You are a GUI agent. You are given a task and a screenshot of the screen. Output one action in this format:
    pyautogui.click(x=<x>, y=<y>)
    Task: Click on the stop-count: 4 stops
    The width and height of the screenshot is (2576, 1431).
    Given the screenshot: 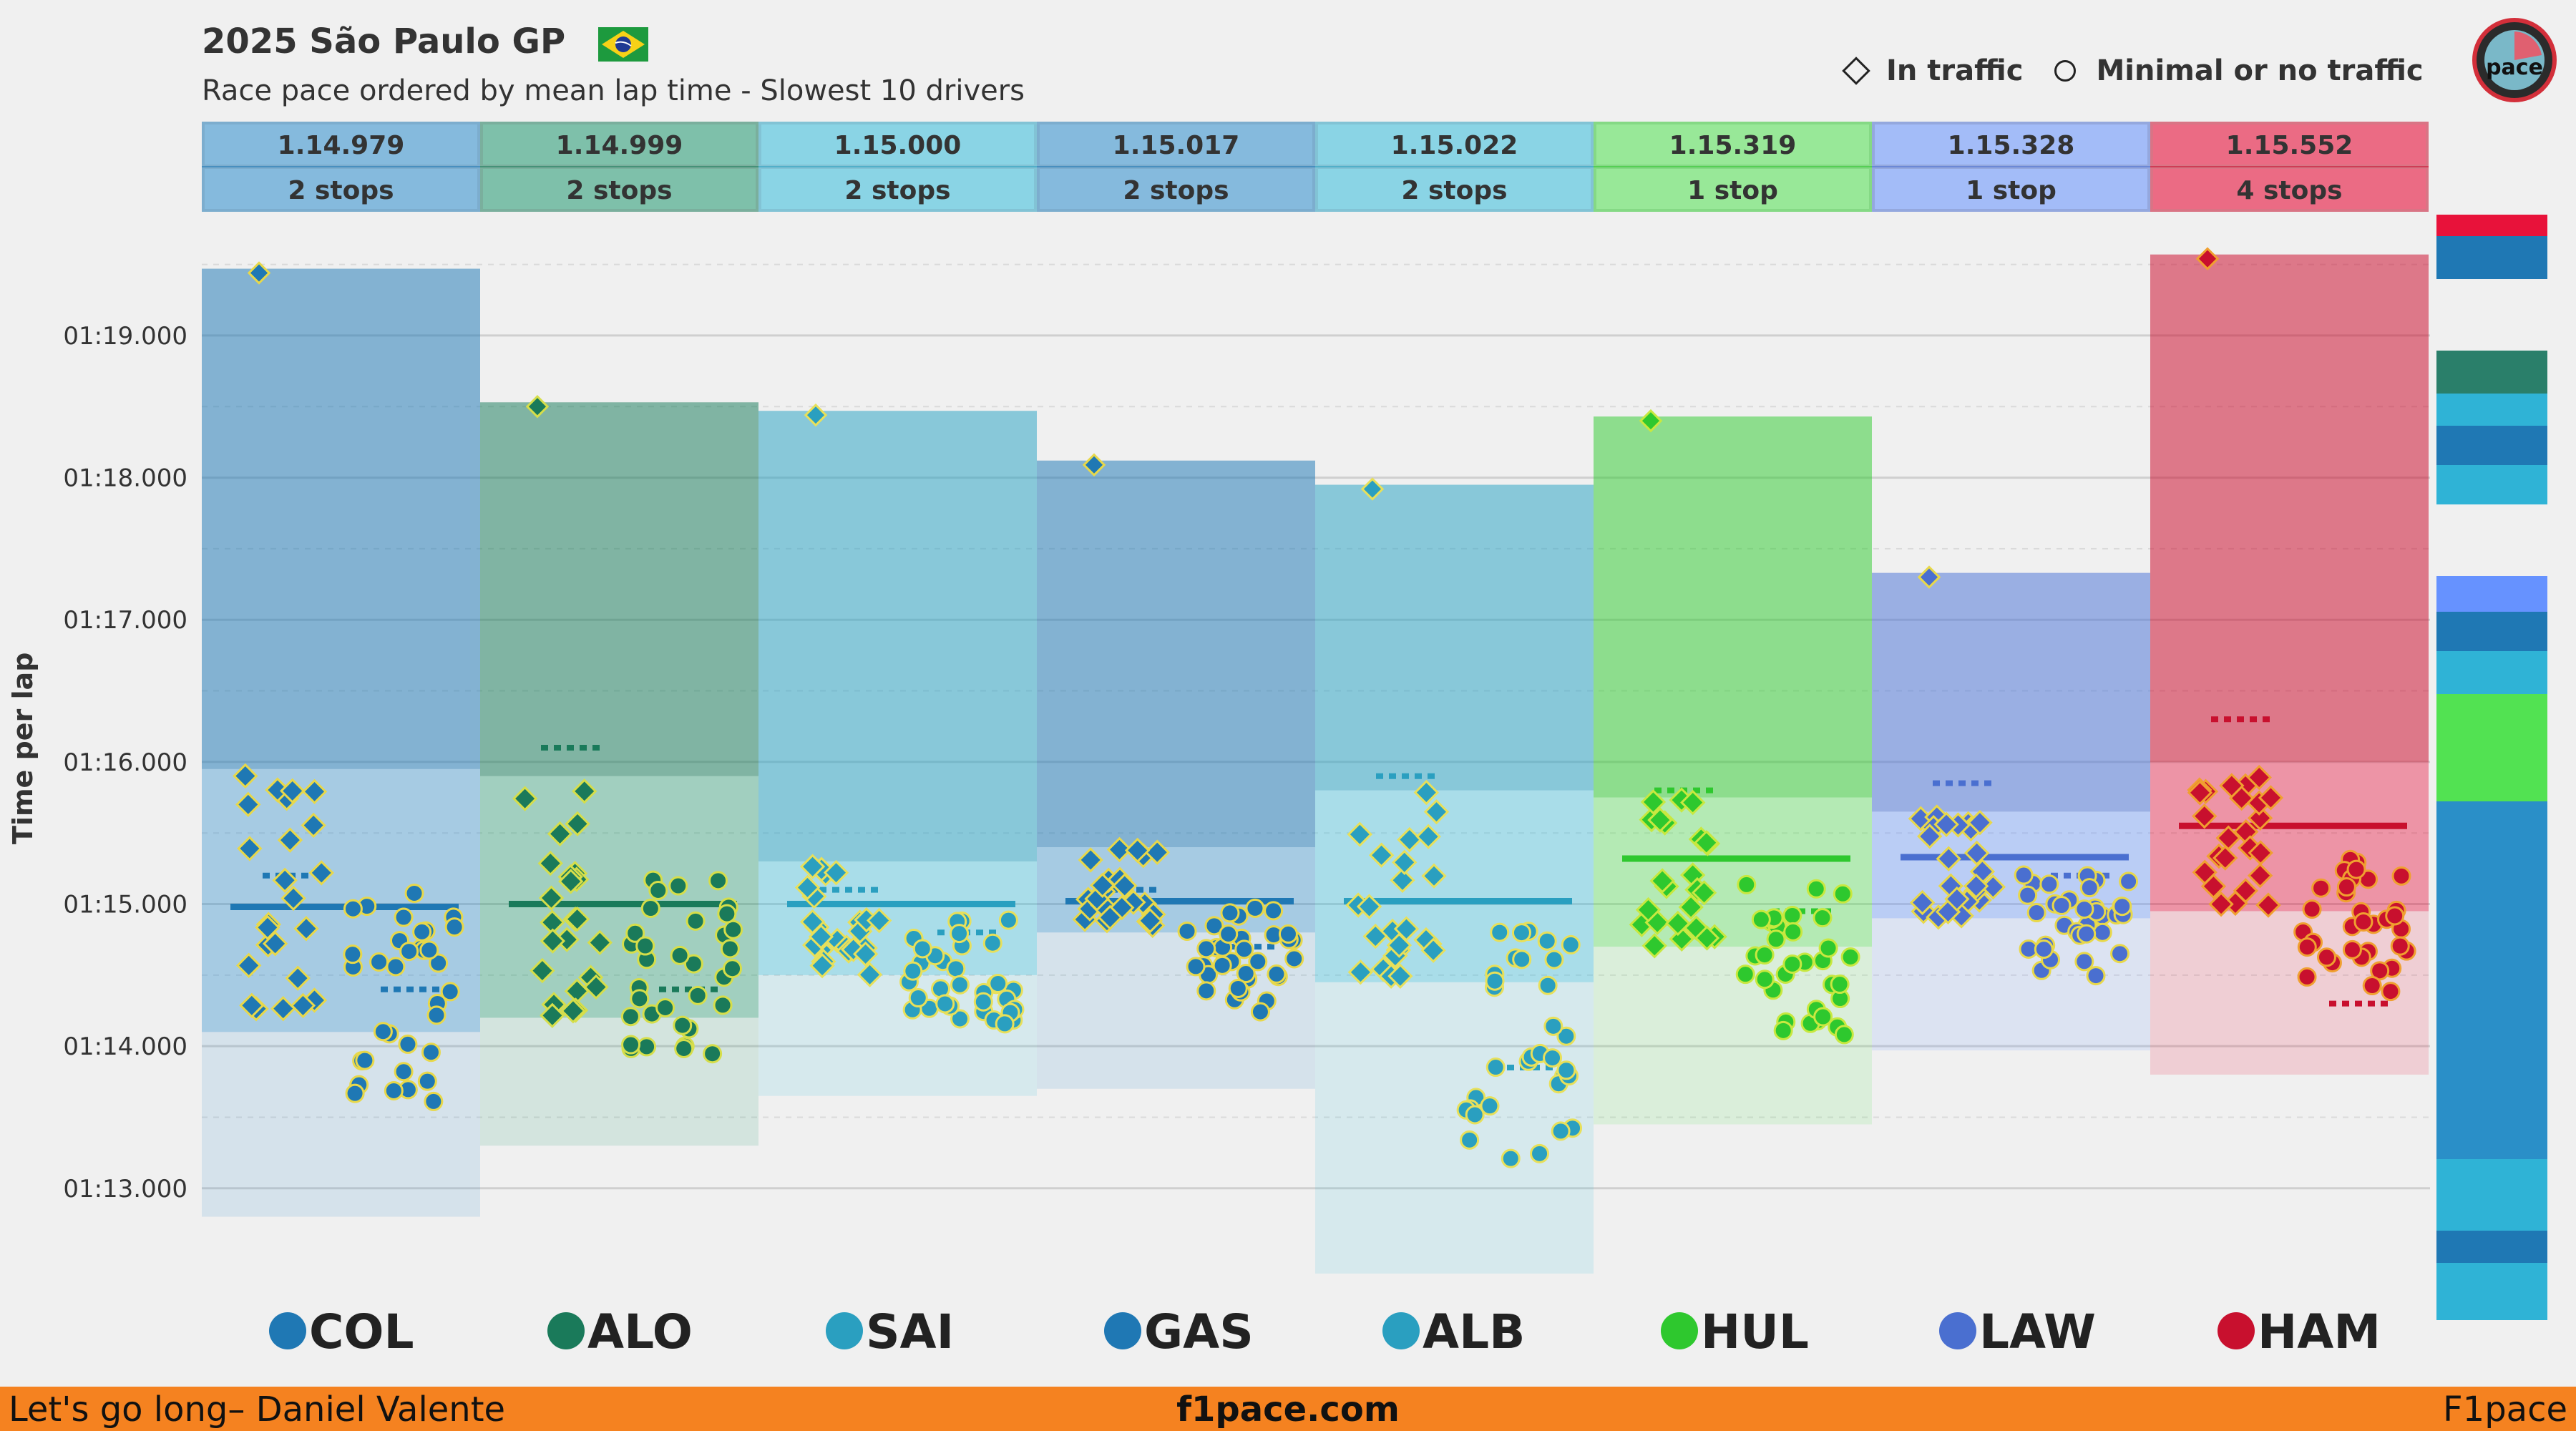 What is the action you would take?
    pyautogui.click(x=2289, y=190)
    